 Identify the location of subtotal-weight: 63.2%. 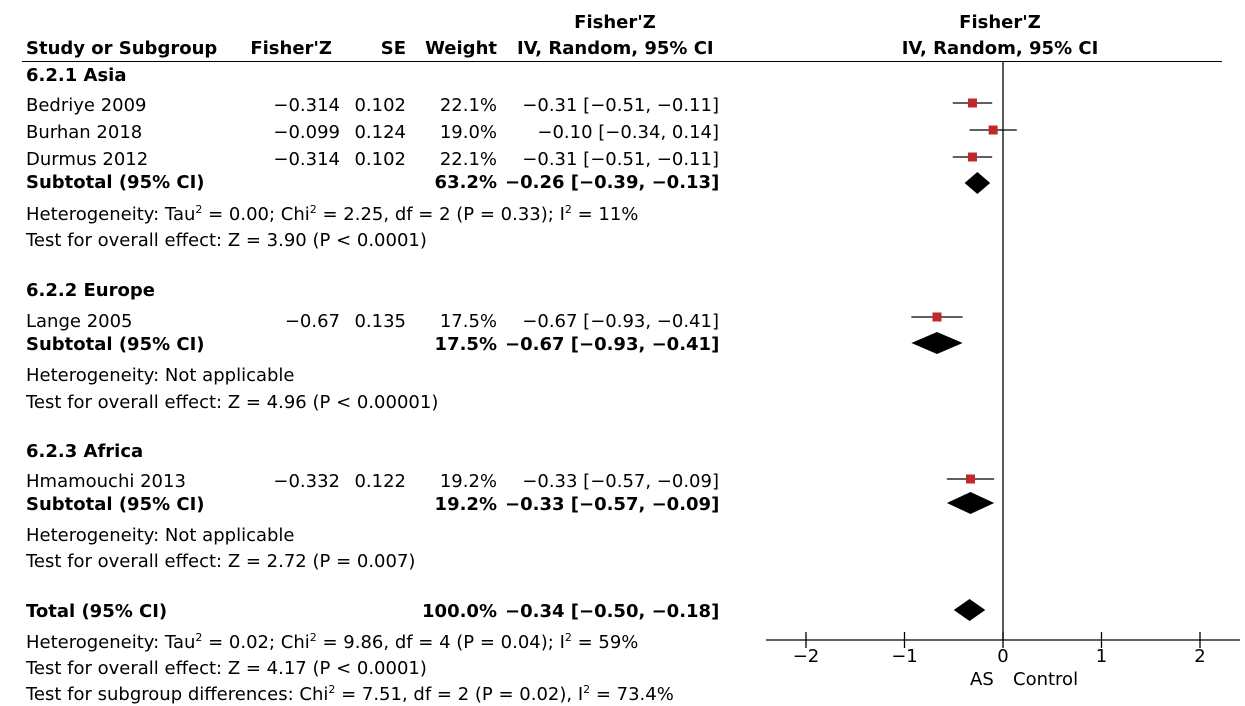
(465, 182).